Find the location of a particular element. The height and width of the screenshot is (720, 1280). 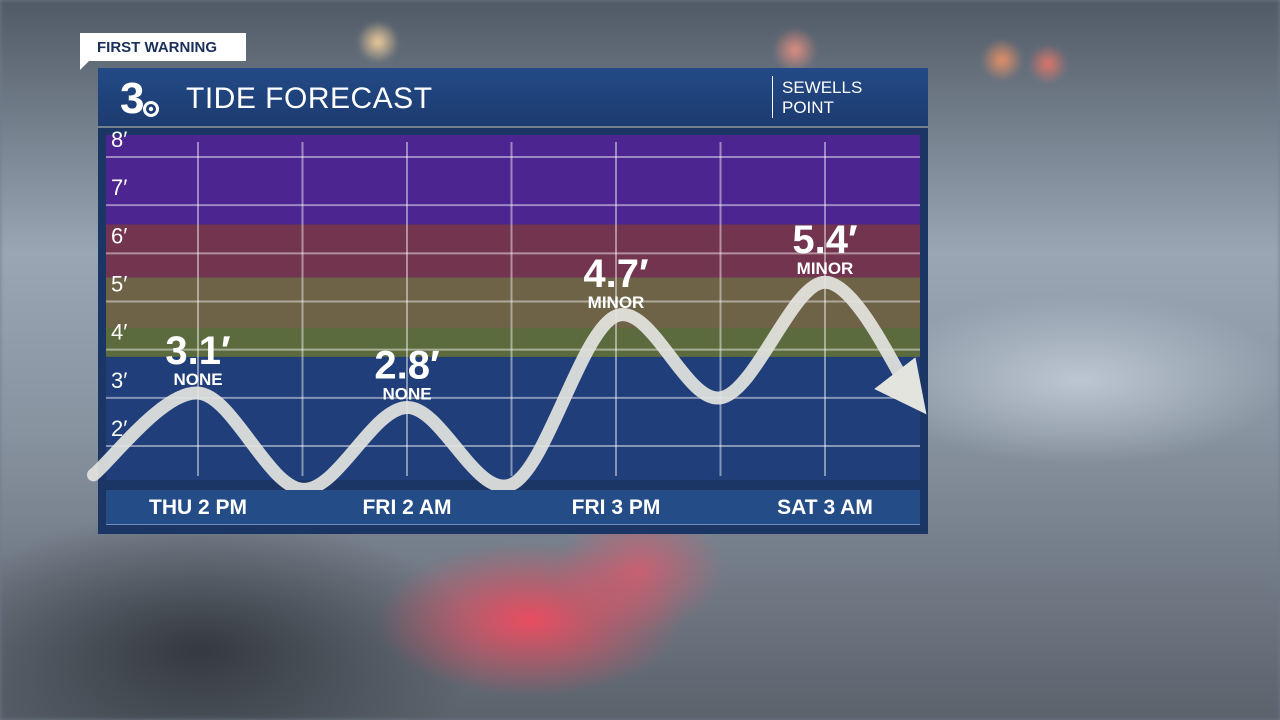

peak-value-1: 3.1′ is located at coordinates (197, 351).